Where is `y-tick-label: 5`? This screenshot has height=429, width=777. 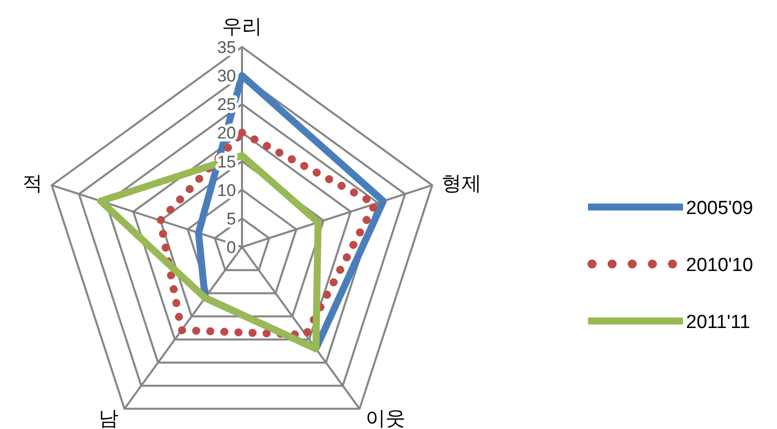
y-tick-label: 5 is located at coordinates (231, 218).